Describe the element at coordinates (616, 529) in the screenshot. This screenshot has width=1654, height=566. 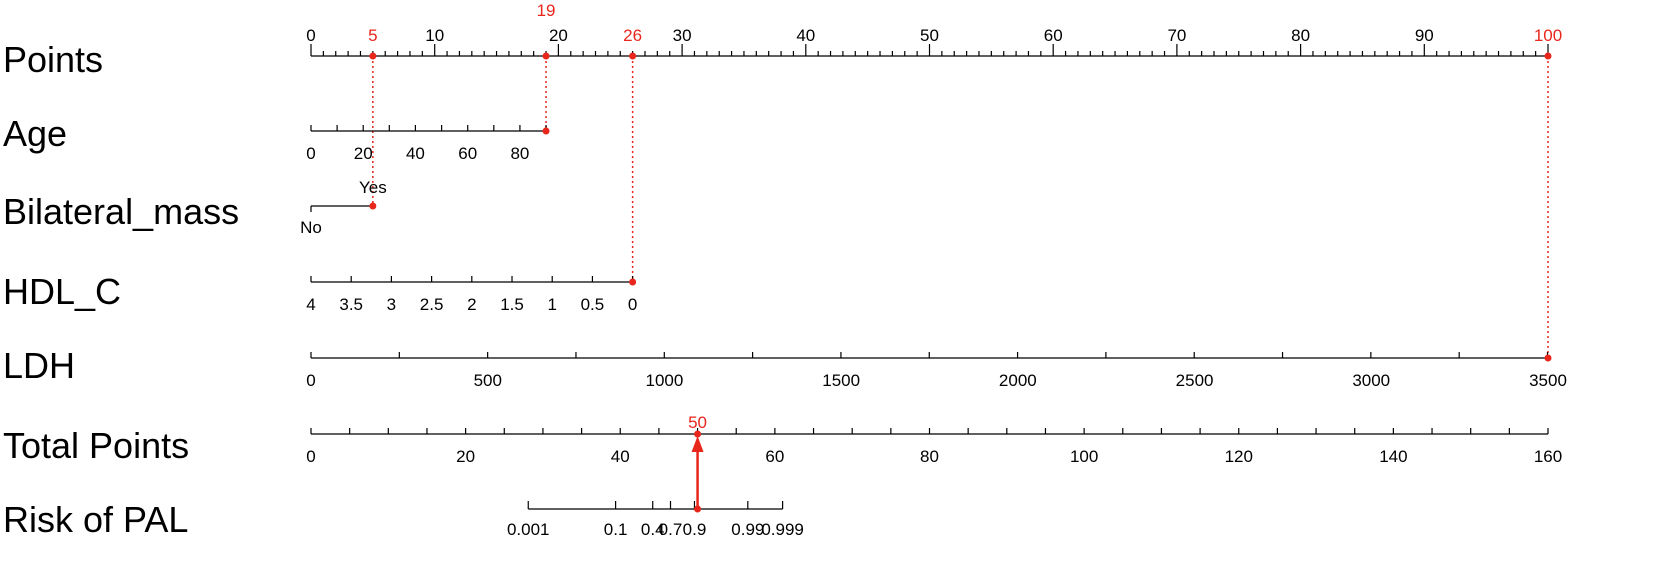
I see `risk-tick-label: 0.1` at that location.